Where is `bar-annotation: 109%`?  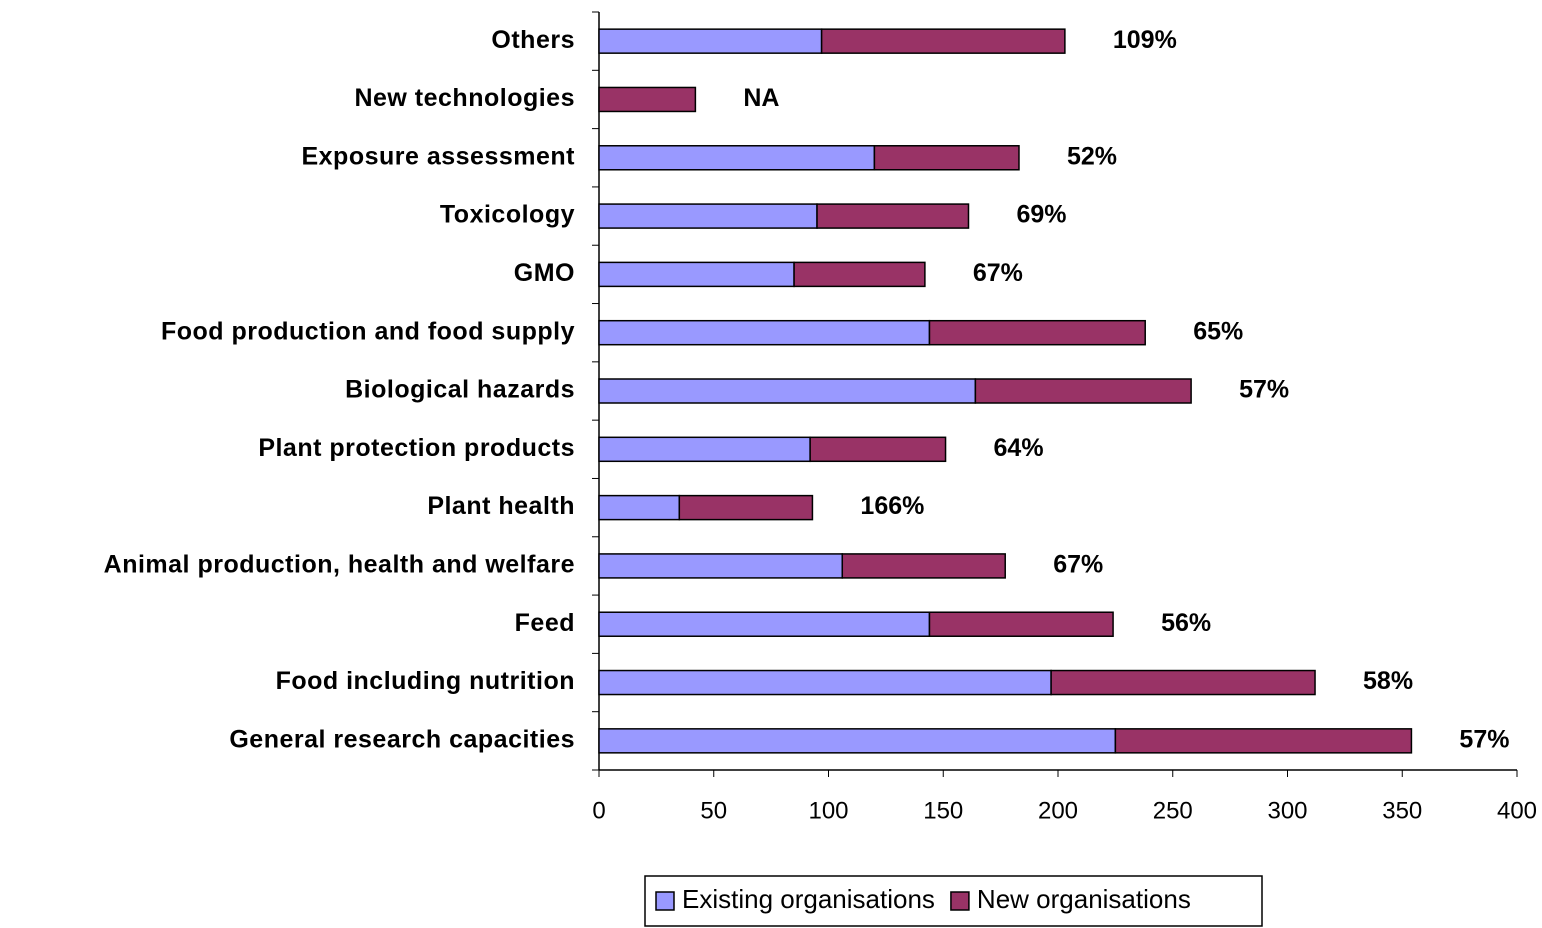
bar-annotation: 109% is located at coordinates (1145, 40).